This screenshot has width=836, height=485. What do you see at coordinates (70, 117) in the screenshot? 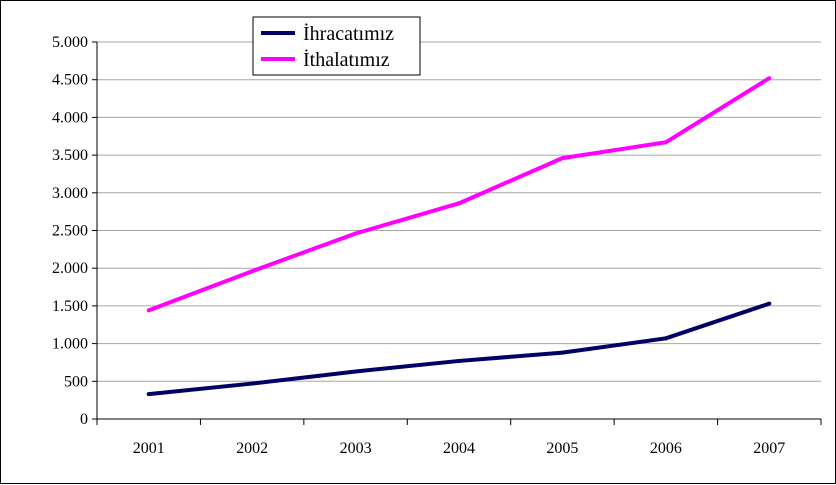
I see `y-tick-label: 4.000` at bounding box center [70, 117].